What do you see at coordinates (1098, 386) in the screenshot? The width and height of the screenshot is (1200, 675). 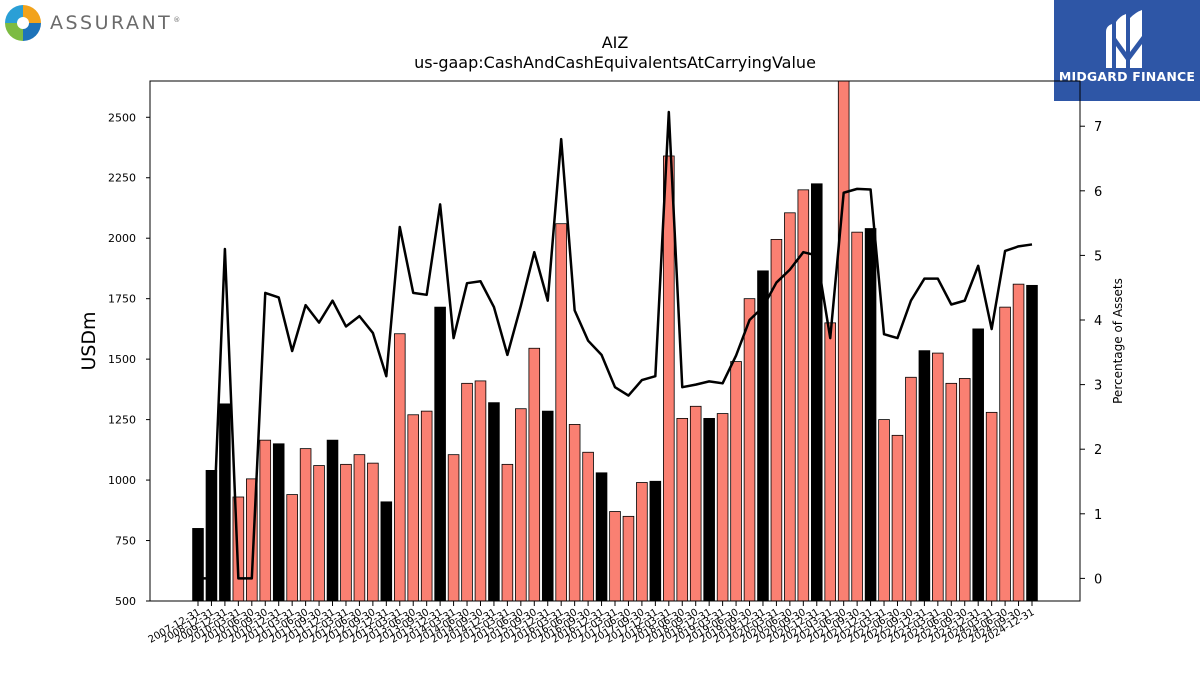 I see `y2-tick-label: 3` at bounding box center [1098, 386].